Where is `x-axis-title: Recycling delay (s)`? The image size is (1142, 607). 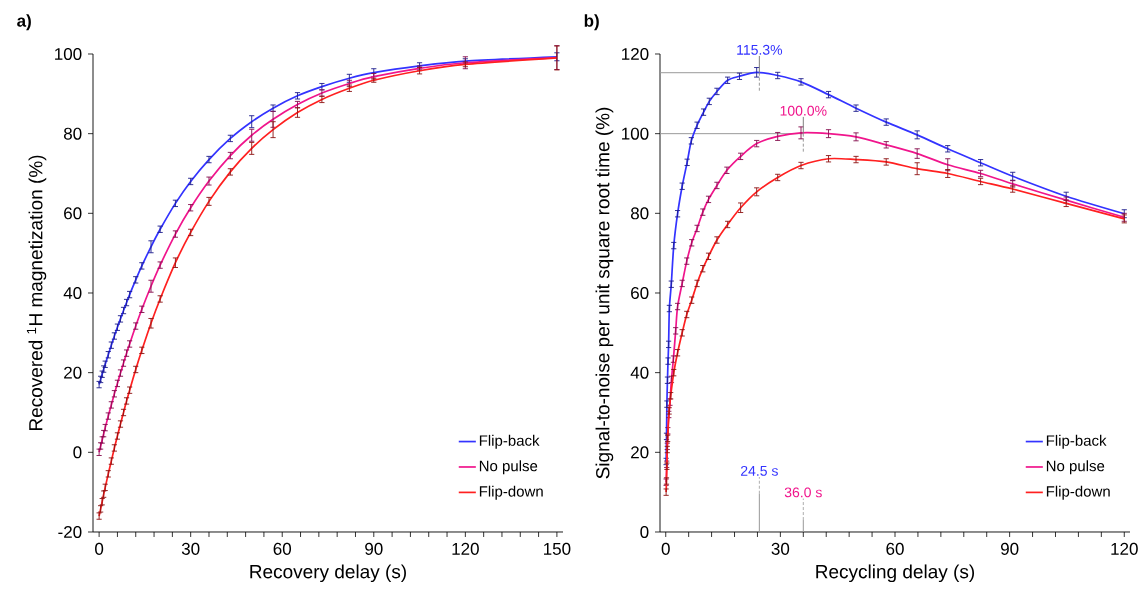 x-axis-title: Recycling delay (s) is located at coordinates (895, 573).